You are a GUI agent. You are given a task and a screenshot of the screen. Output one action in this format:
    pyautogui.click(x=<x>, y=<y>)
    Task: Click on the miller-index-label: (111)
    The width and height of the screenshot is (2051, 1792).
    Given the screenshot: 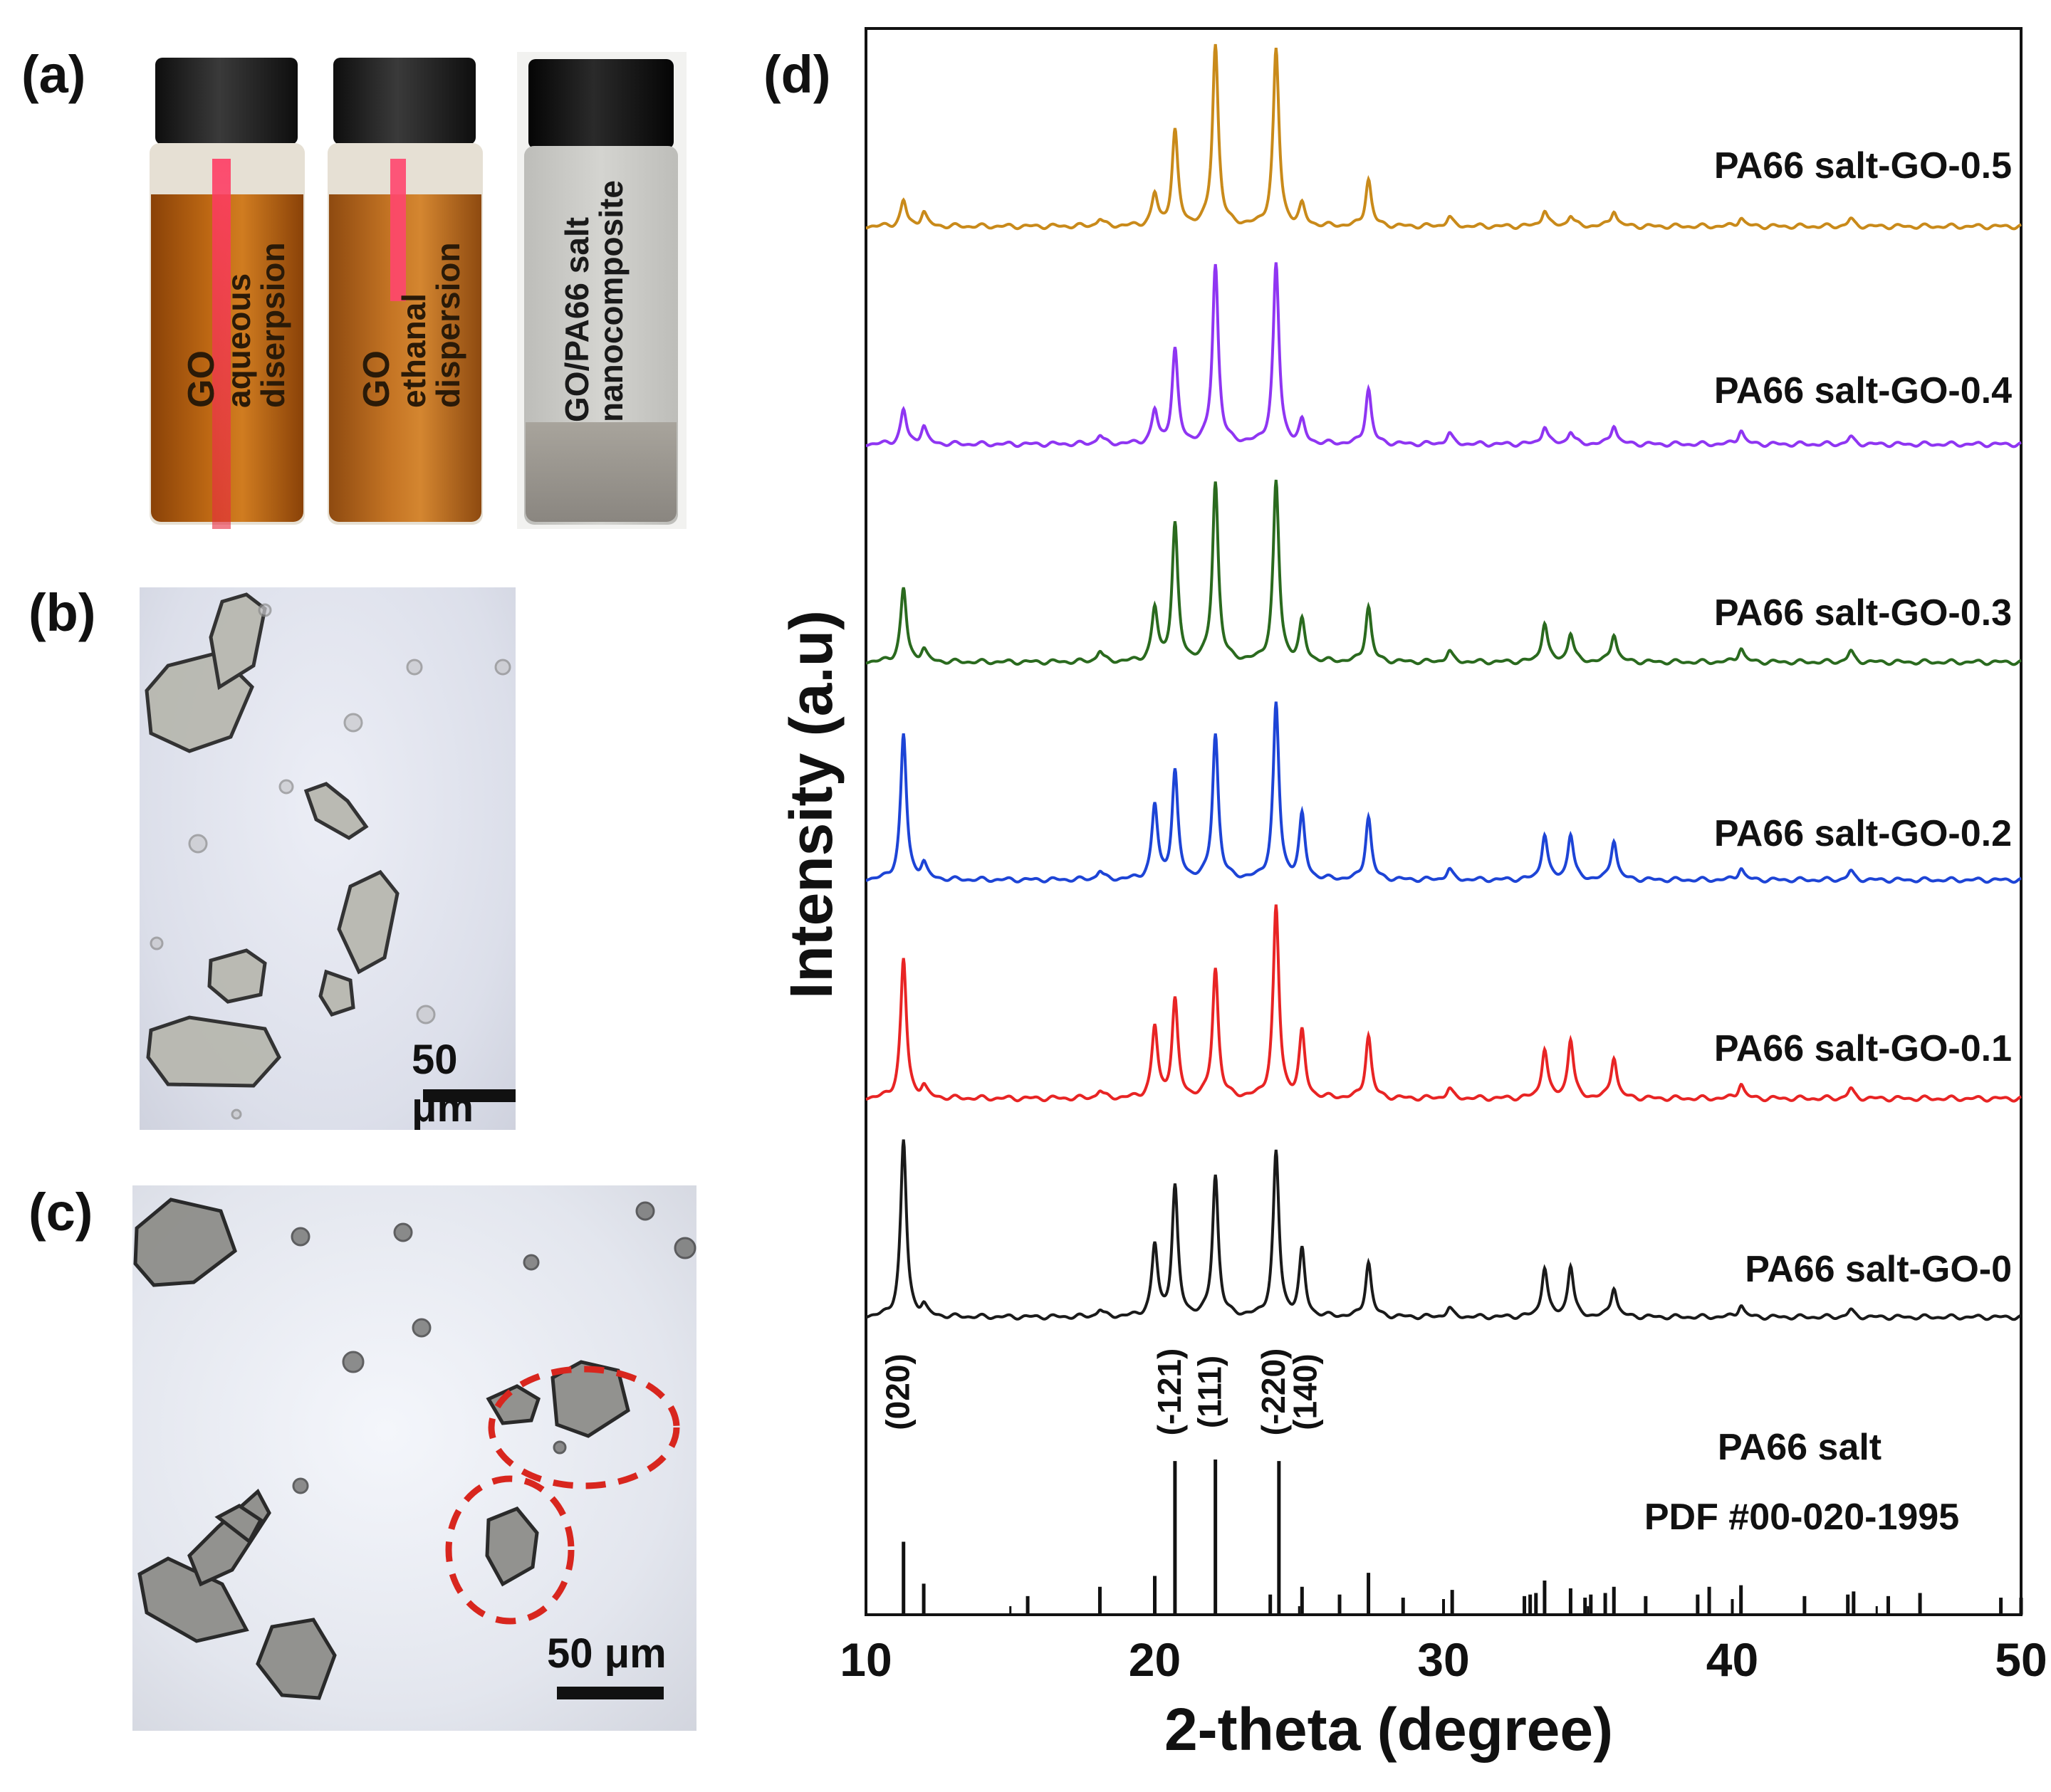 What is the action you would take?
    pyautogui.click(x=1209, y=1392)
    